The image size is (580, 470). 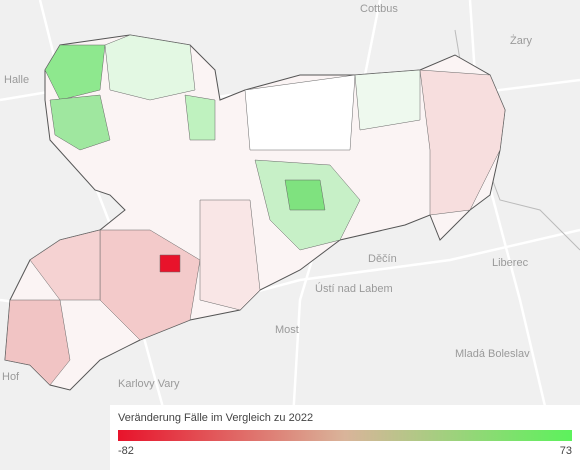 I want to click on place-label: Hof, so click(x=11, y=377).